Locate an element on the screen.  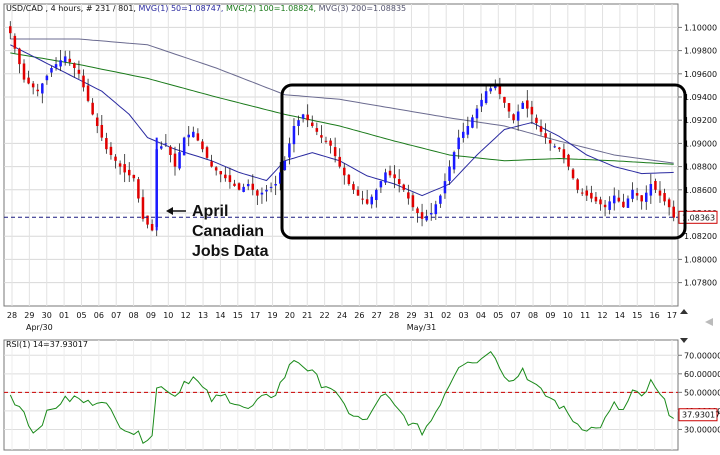
price-x-tick-label: 28 is located at coordinates (12, 315).